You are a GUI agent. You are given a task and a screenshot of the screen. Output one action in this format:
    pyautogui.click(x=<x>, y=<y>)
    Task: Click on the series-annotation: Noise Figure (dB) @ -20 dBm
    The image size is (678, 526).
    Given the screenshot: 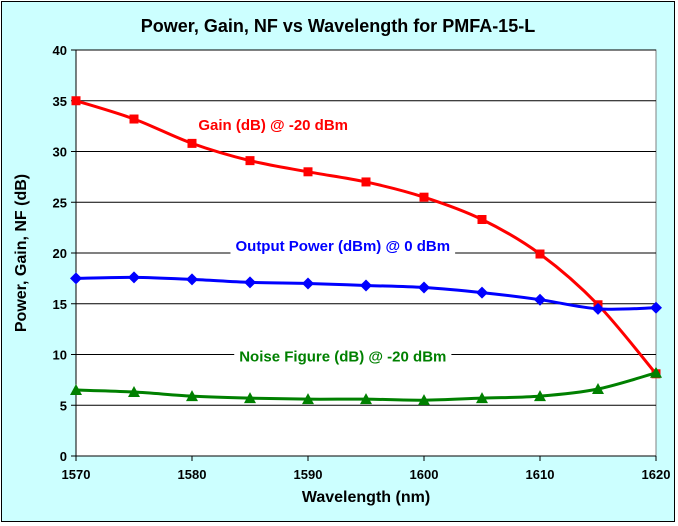 What is the action you would take?
    pyautogui.click(x=342, y=357)
    